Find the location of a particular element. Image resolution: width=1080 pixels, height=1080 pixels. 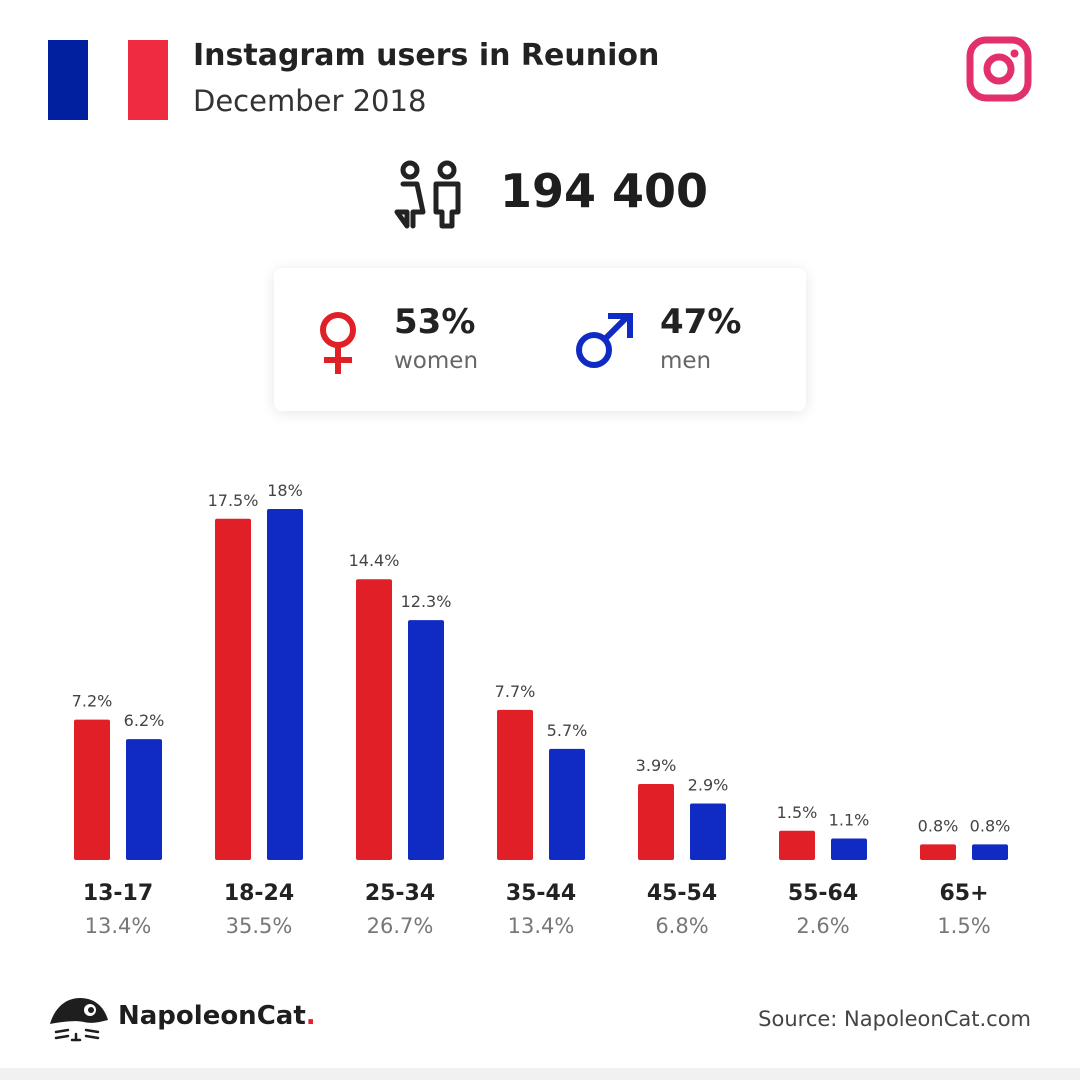

bottom-strip is located at coordinates (540, 1074).